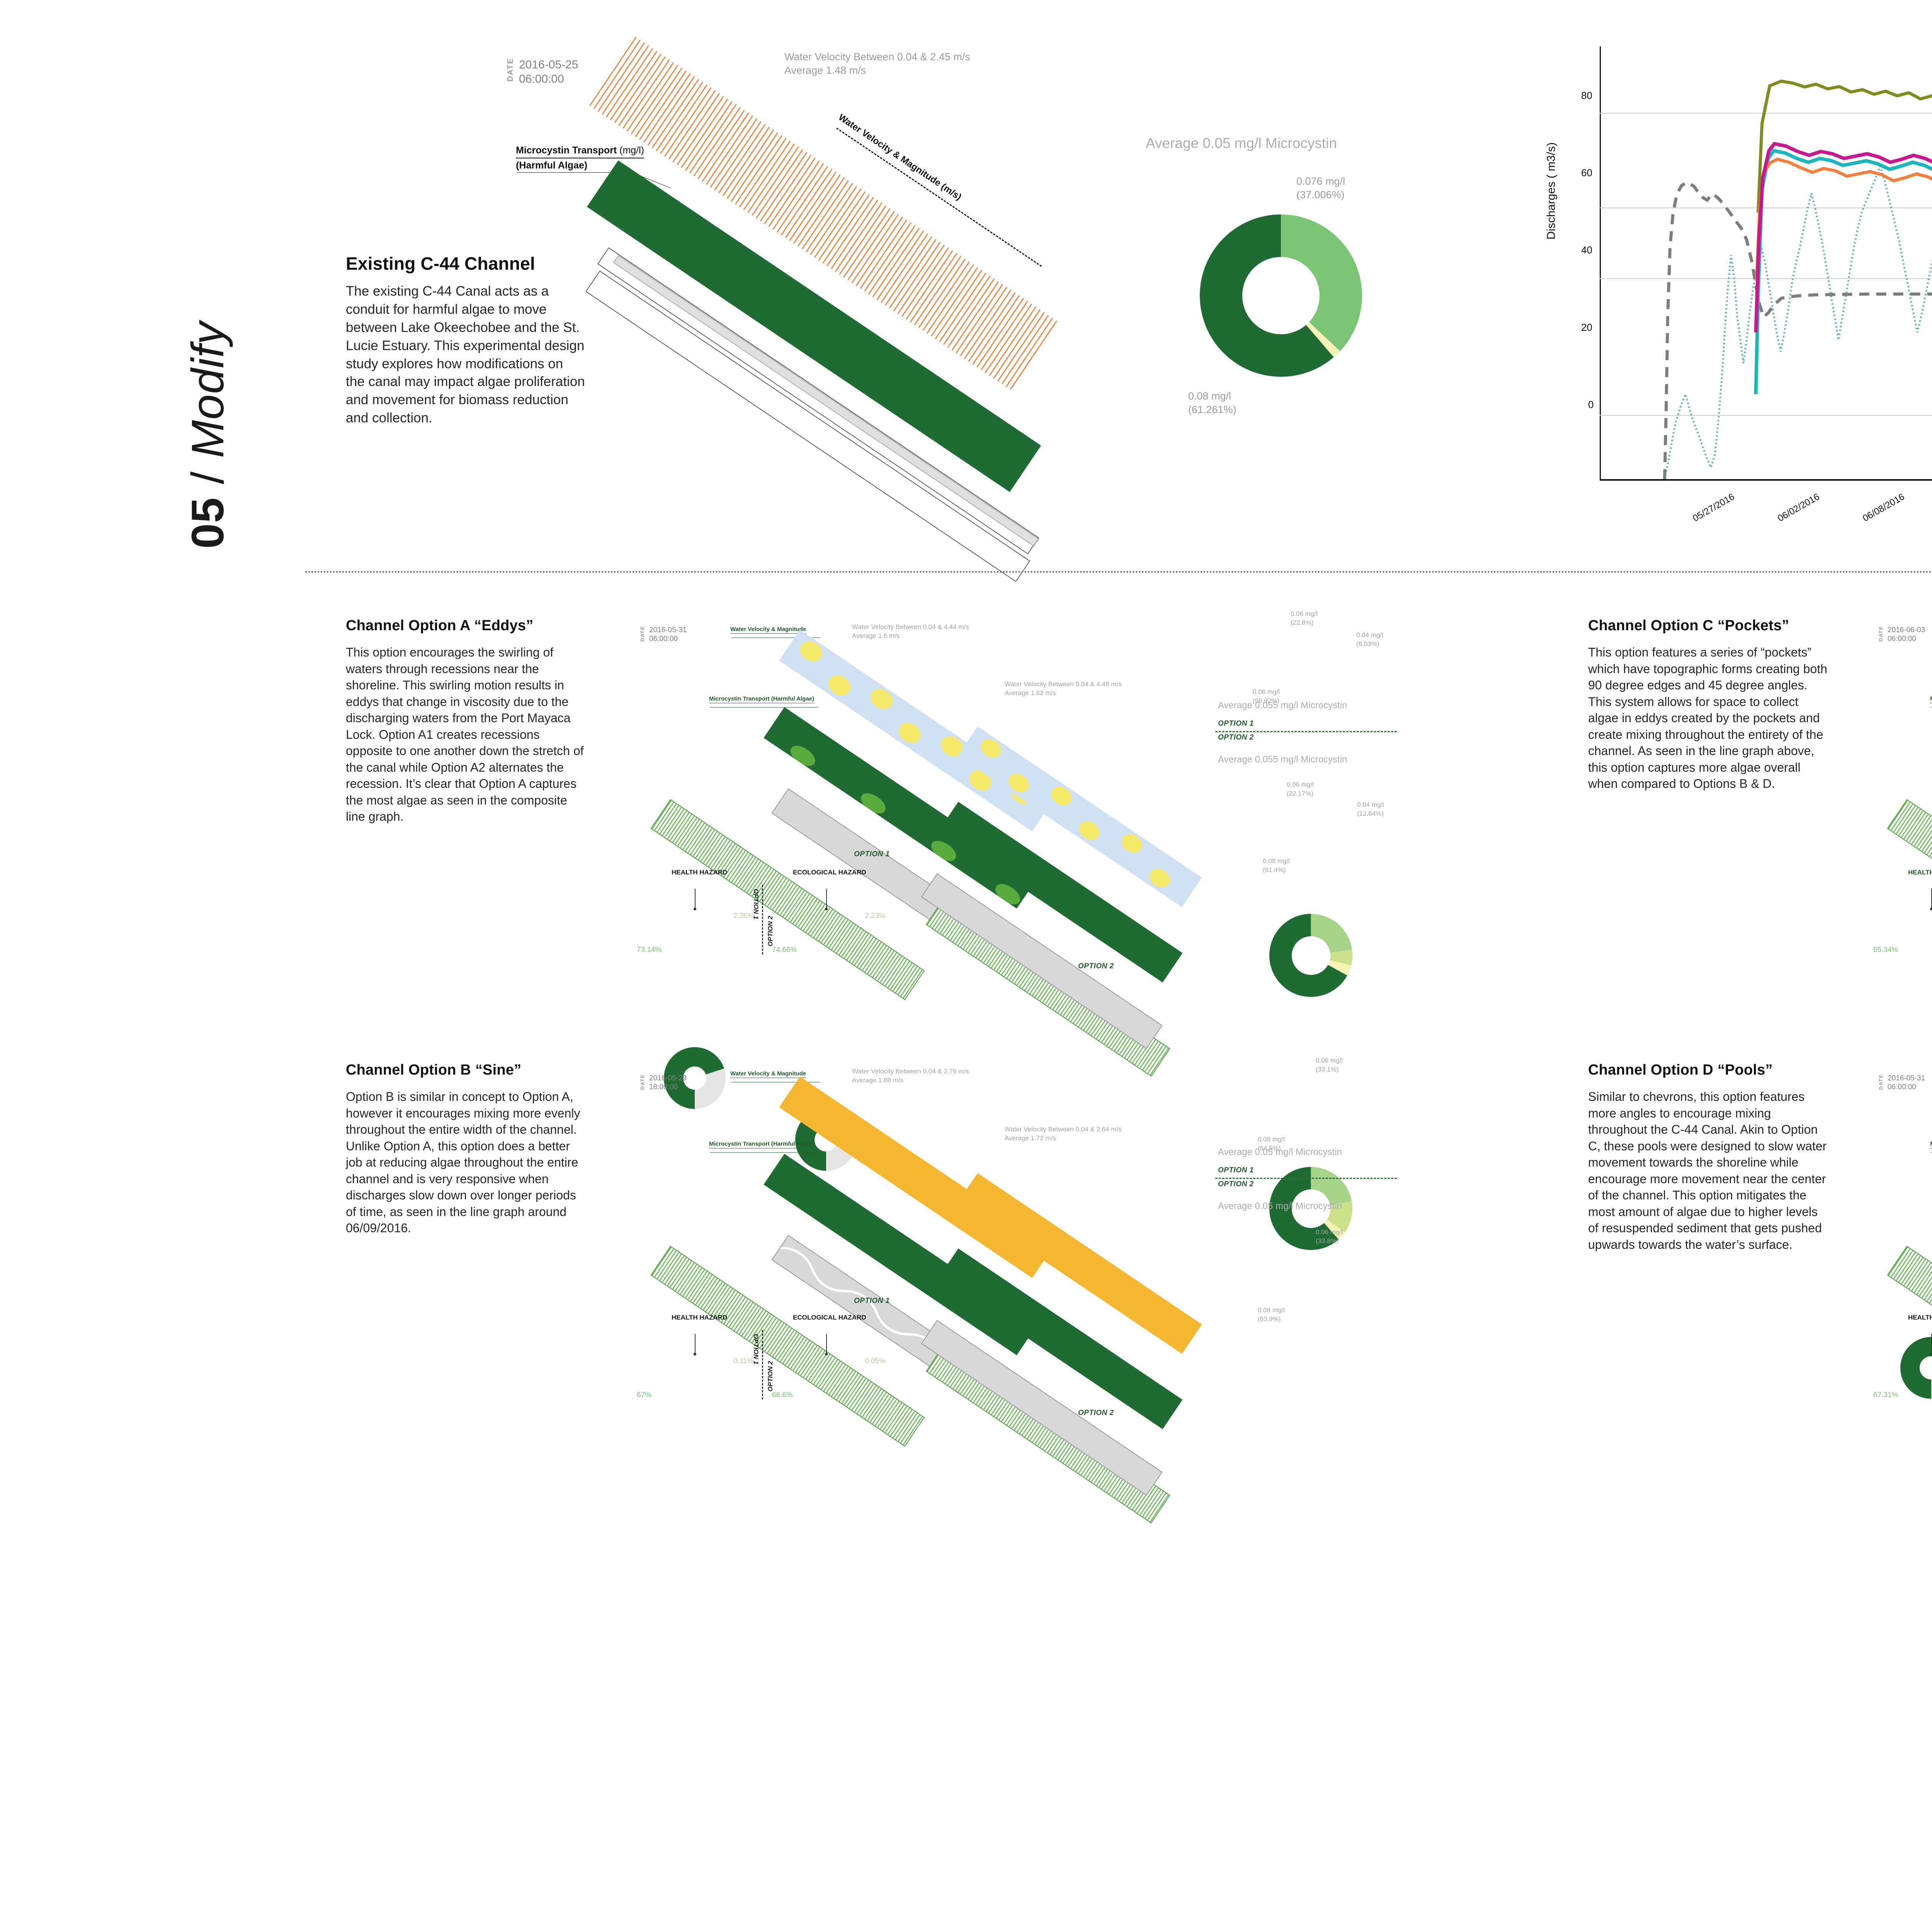 The height and width of the screenshot is (1932, 1932). Describe the element at coordinates (1907, 1078) in the screenshot. I see `option-d-date-value: 2016-05-31` at that location.